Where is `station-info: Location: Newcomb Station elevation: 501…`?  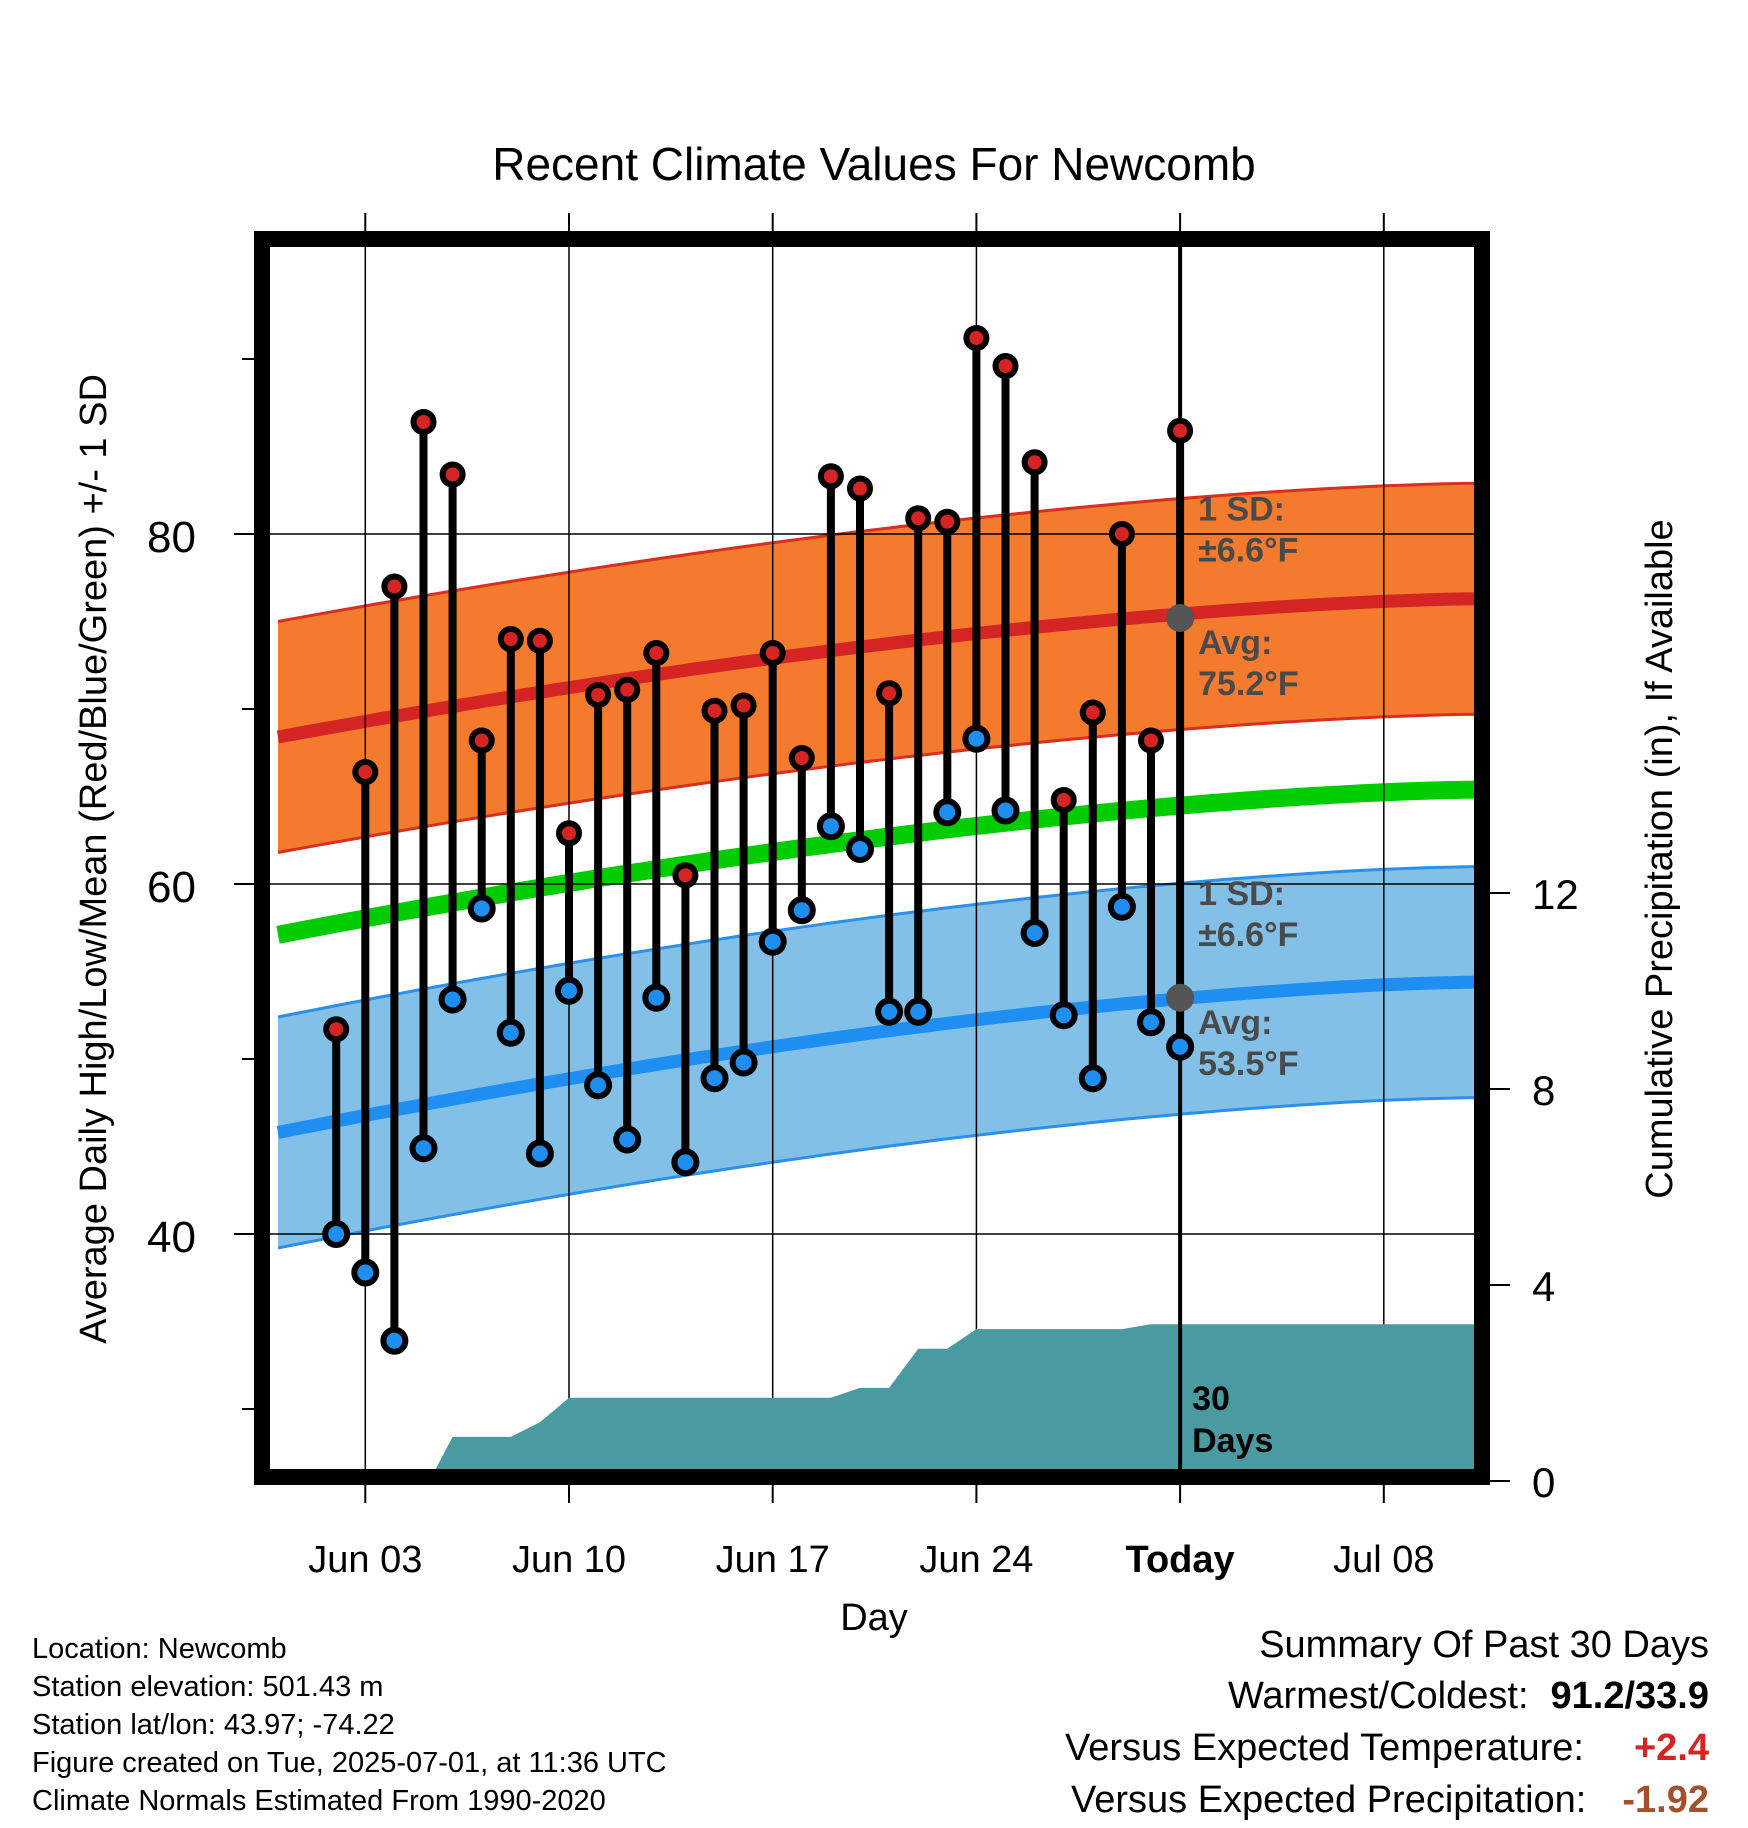 station-info: Location: Newcomb Station elevation: 501… is located at coordinates (349, 1725).